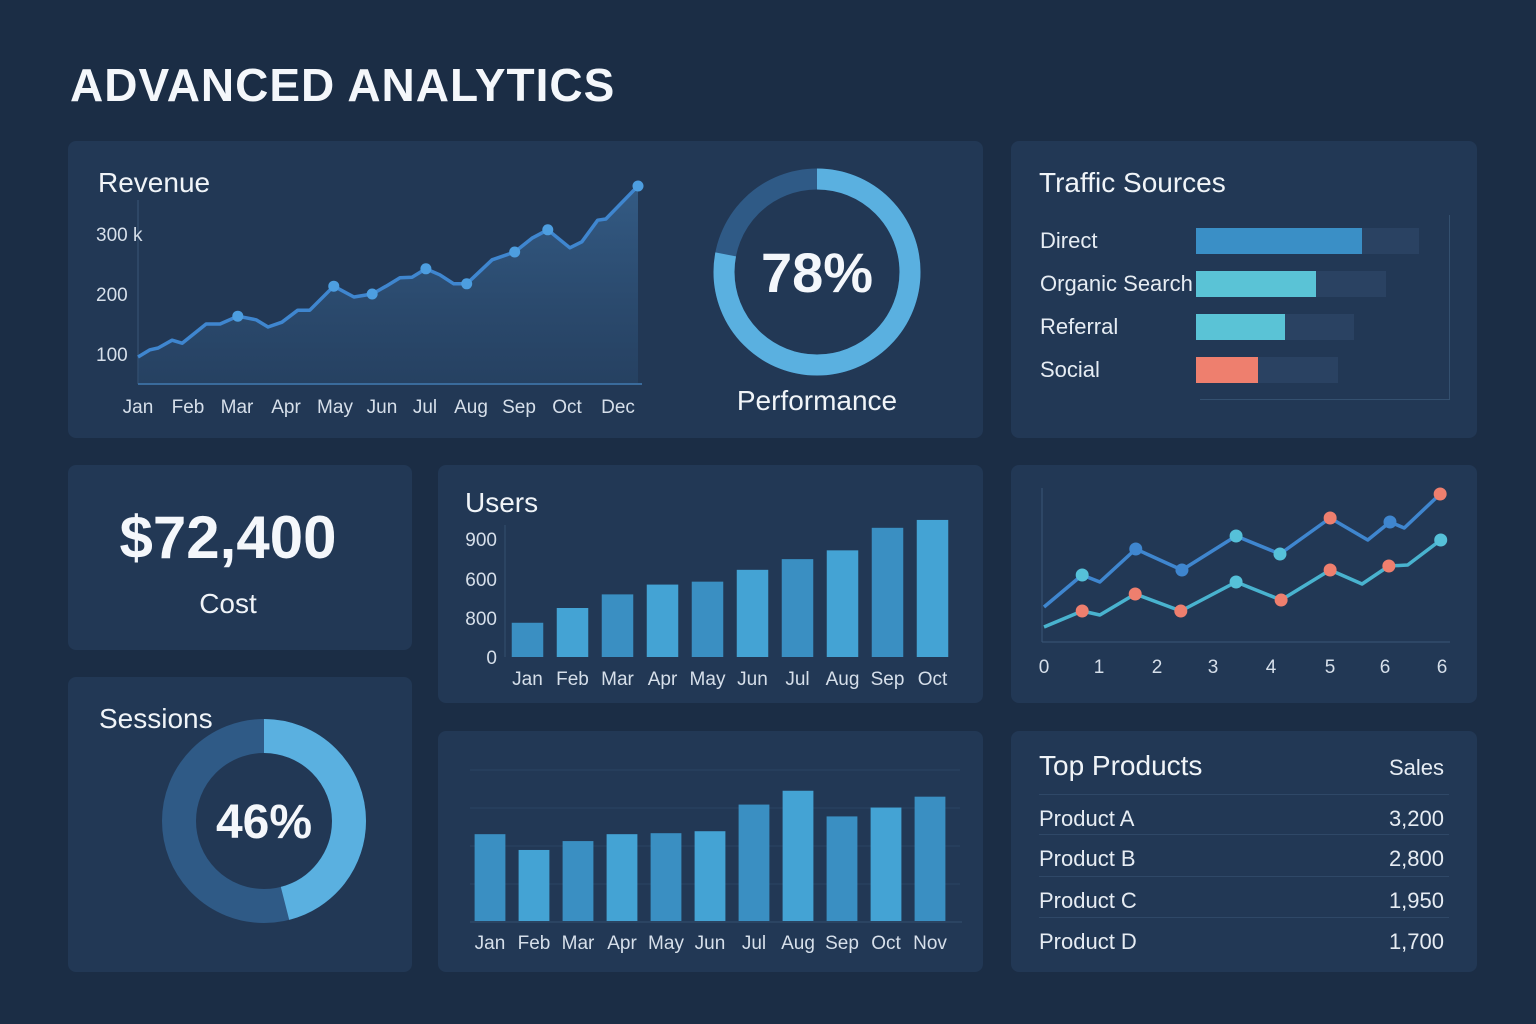 The image size is (1536, 1024). I want to click on sessions-value: 46%, so click(264, 822).